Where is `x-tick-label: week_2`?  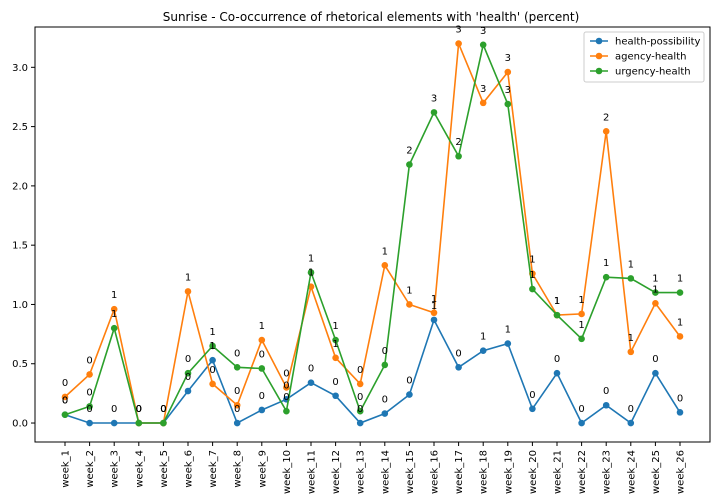
x-tick-label: week_2 is located at coordinates (90, 469).